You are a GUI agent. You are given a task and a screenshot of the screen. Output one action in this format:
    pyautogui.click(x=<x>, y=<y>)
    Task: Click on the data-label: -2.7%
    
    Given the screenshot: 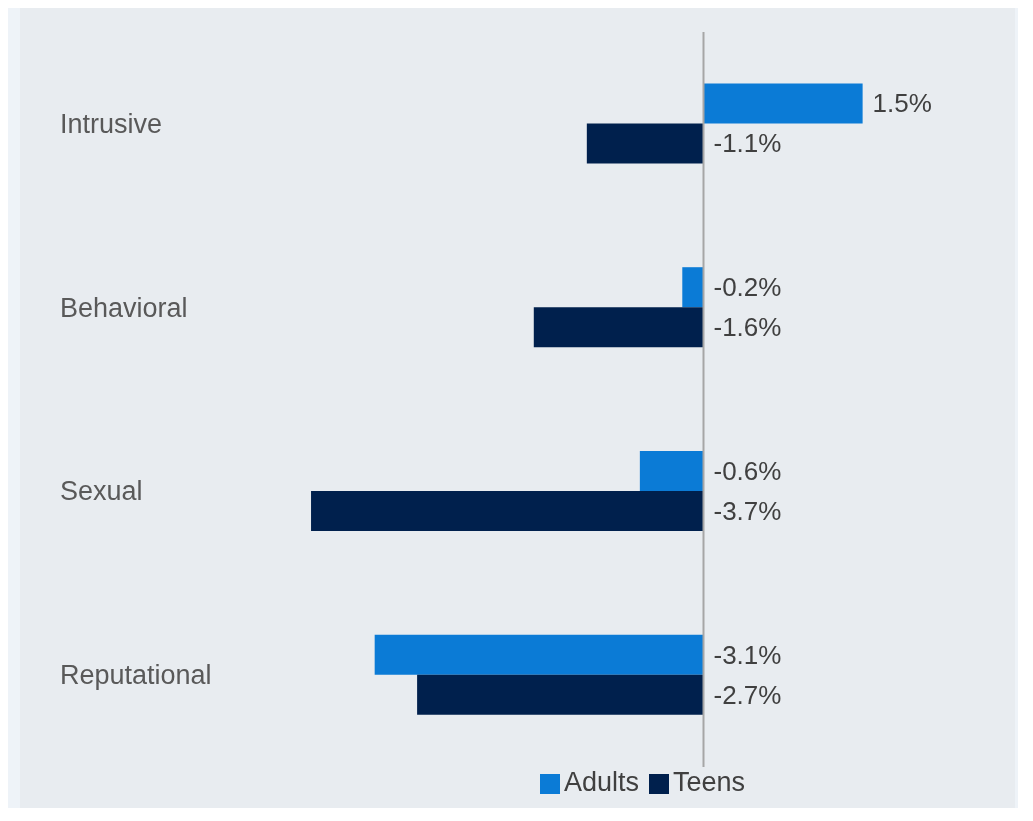 What is the action you would take?
    pyautogui.click(x=747, y=694)
    